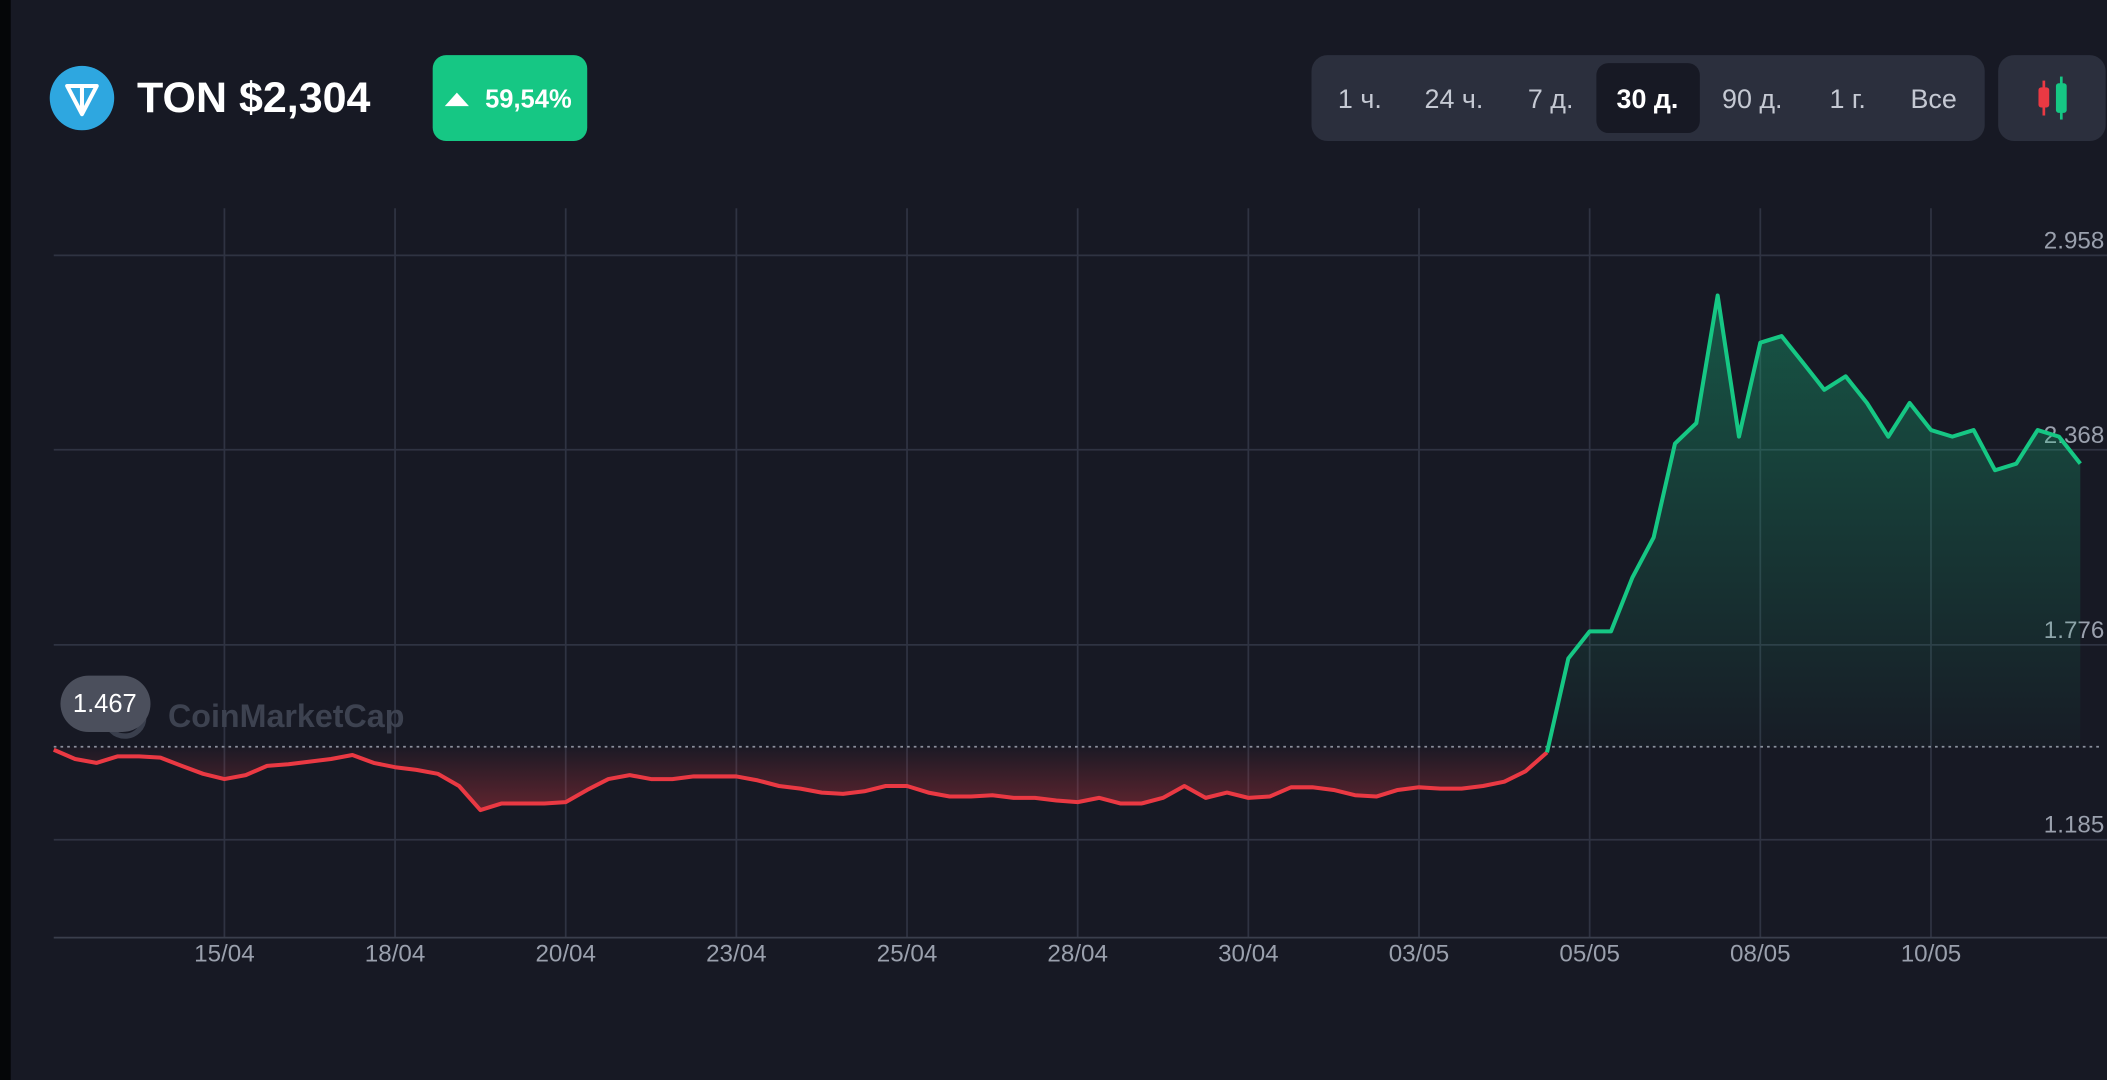  Describe the element at coordinates (2052, 98) in the screenshot. I see `chart-style-button` at that location.